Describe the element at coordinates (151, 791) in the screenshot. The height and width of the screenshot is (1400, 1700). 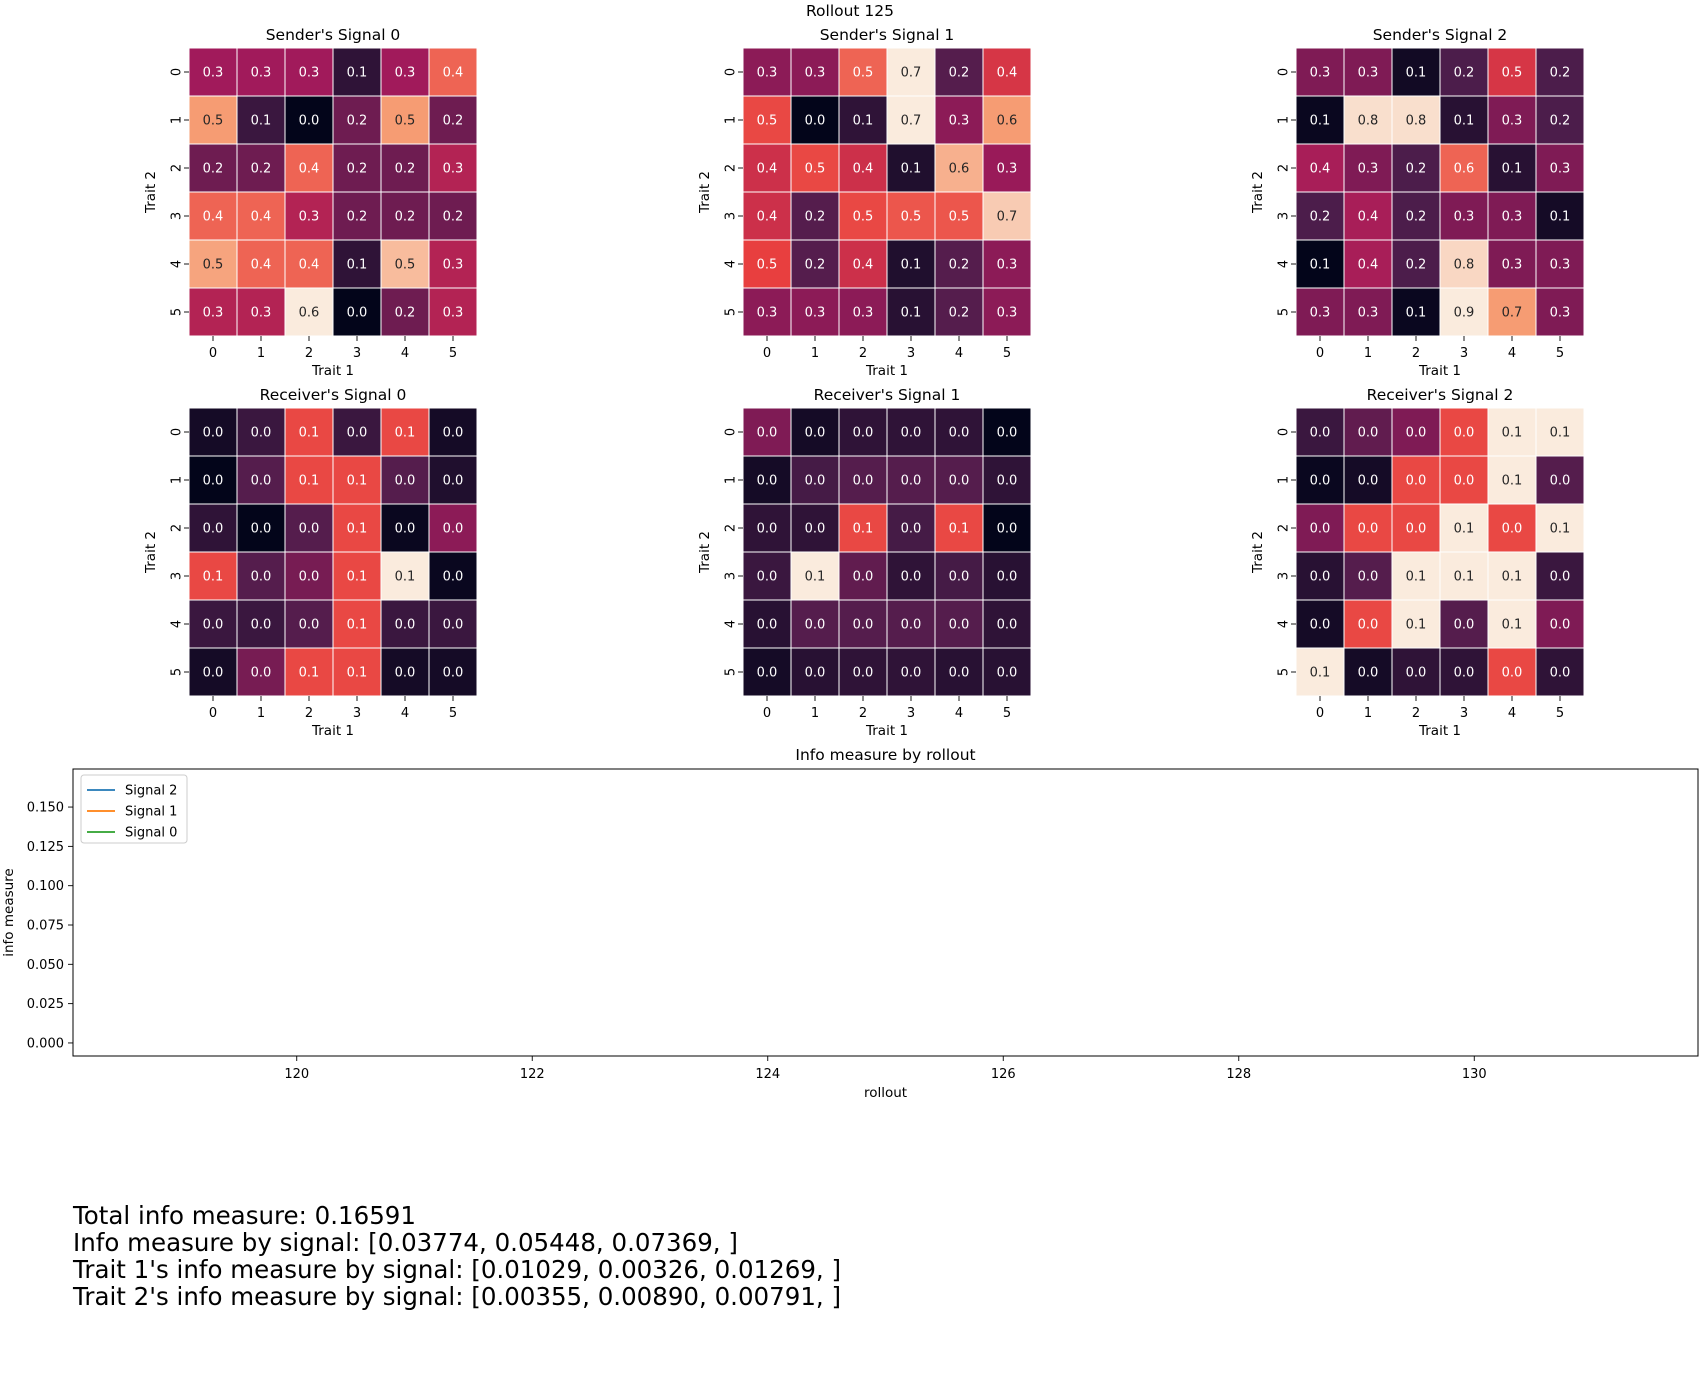
I see `legend-label: Signal 2` at that location.